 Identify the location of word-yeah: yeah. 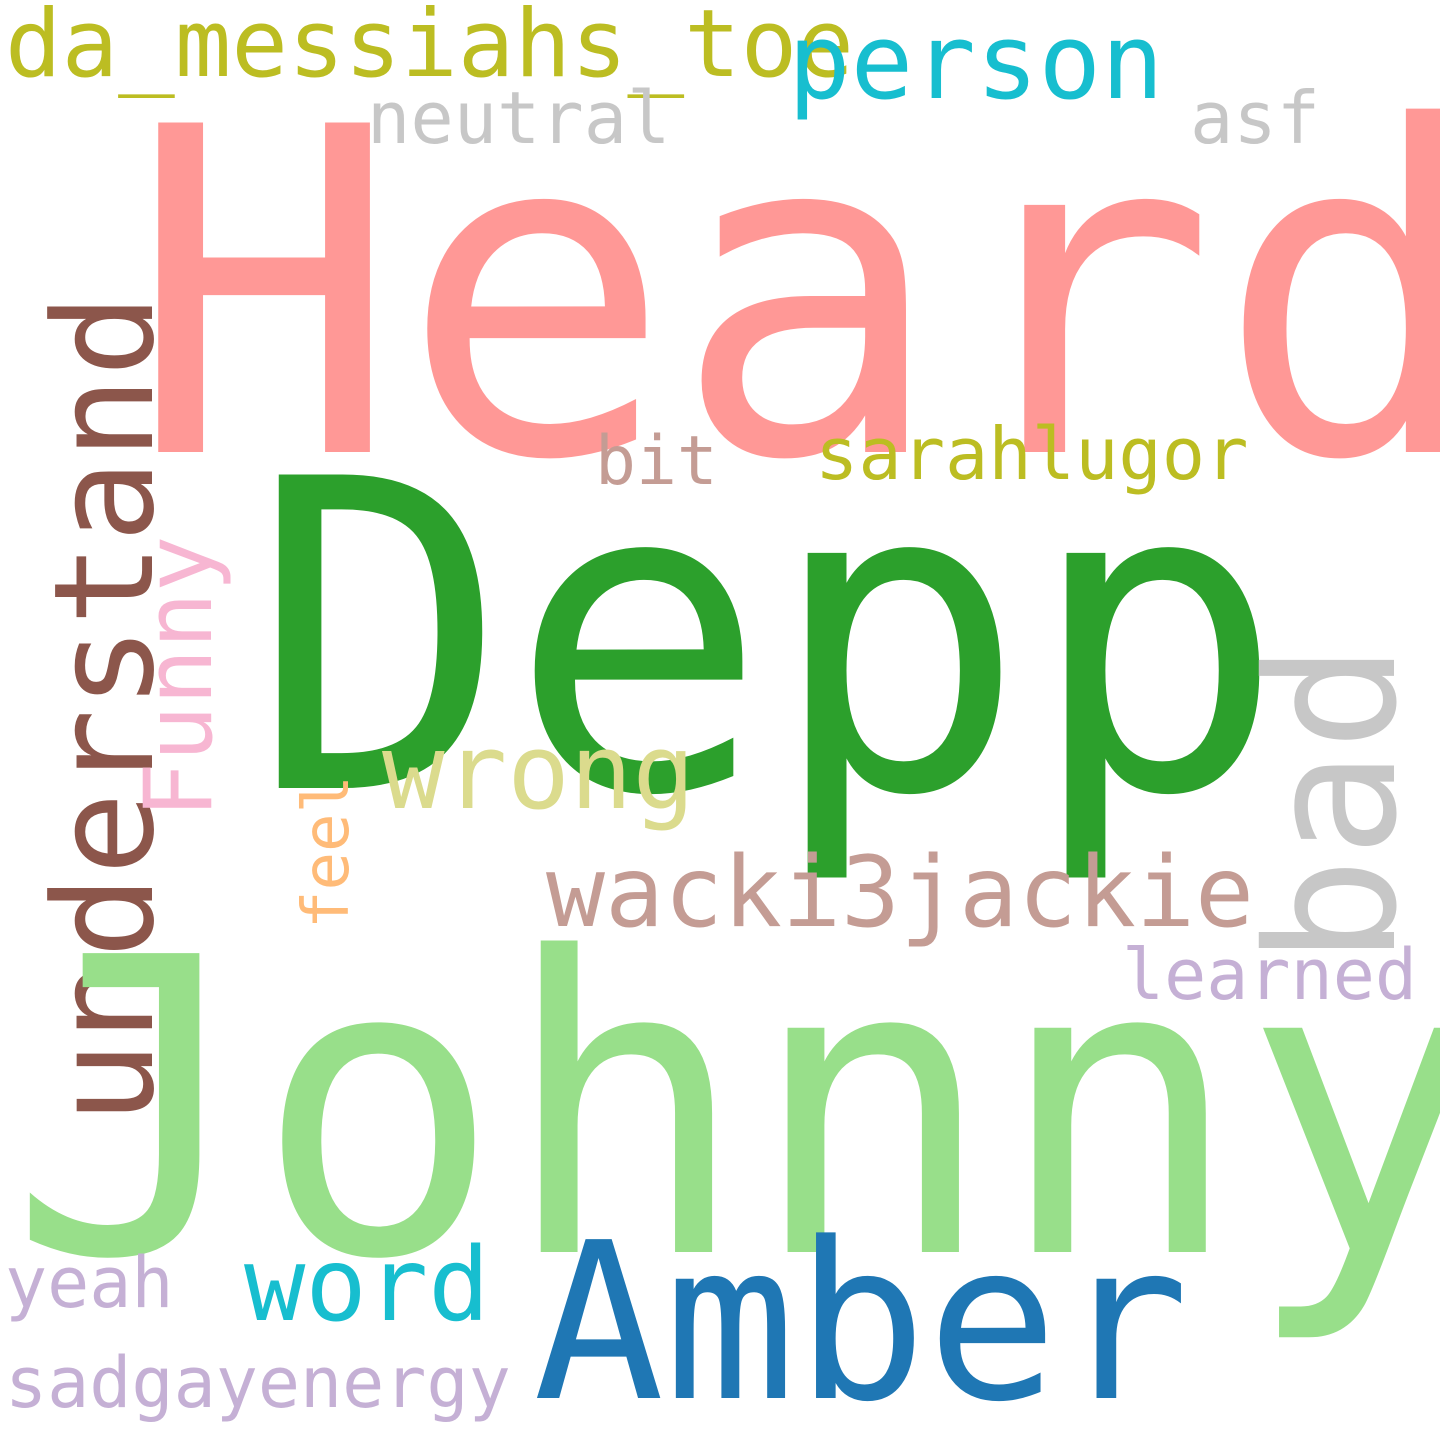
(89, 1283).